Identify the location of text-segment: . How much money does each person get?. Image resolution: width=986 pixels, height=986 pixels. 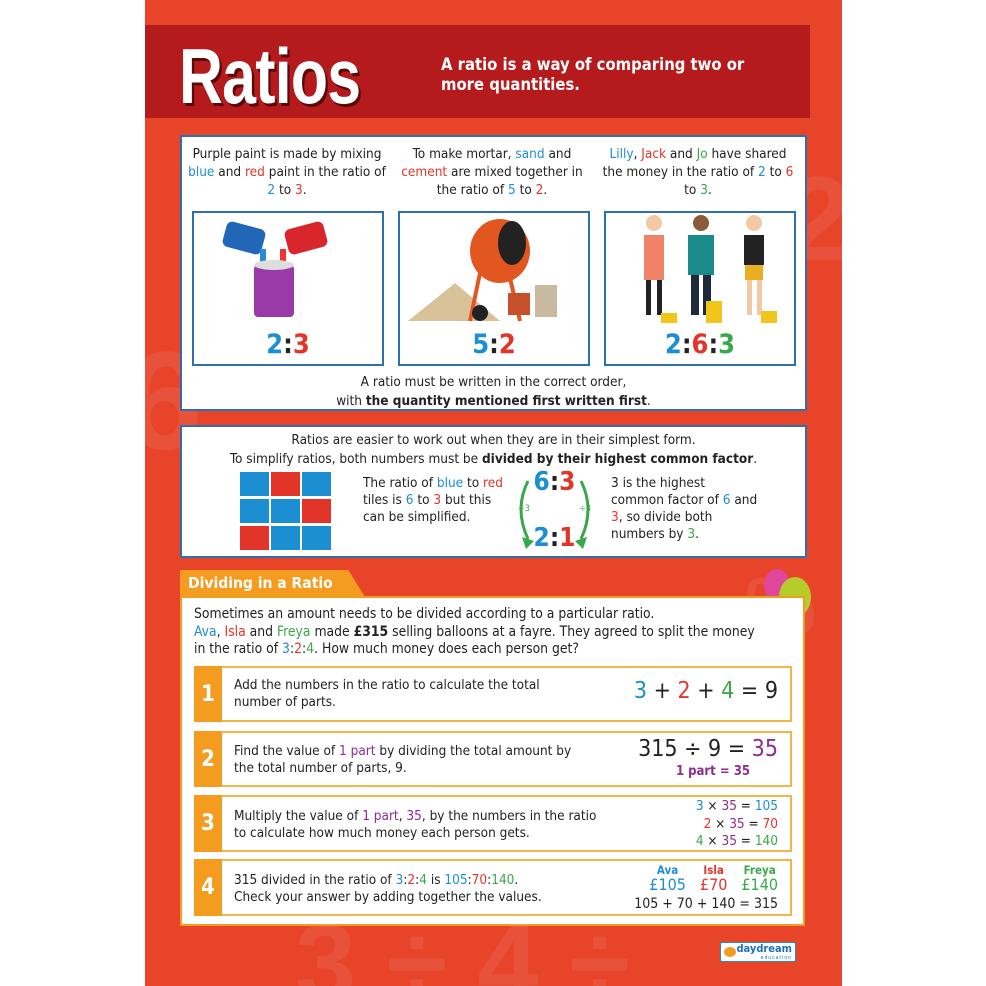
(446, 649).